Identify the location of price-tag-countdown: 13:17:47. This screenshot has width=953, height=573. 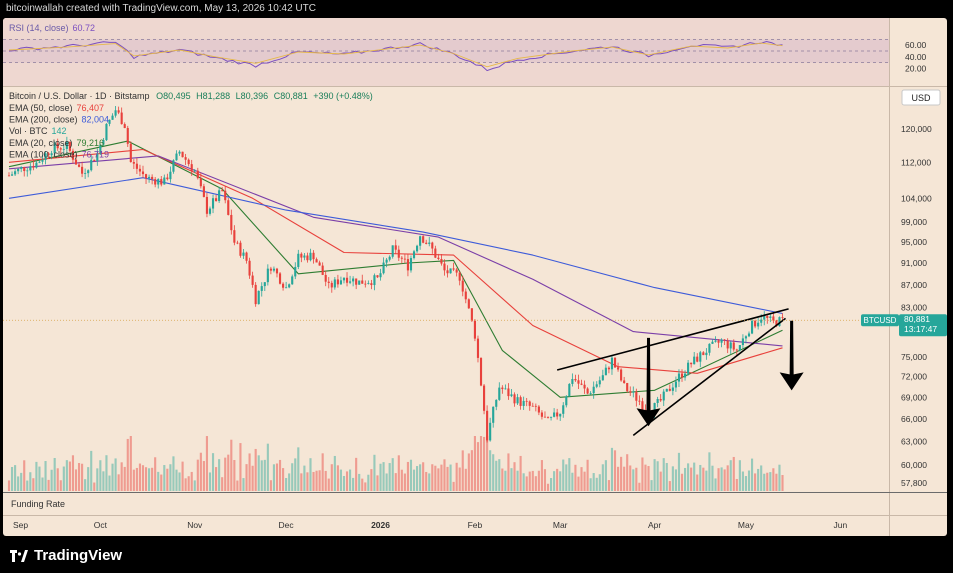
(920, 329).